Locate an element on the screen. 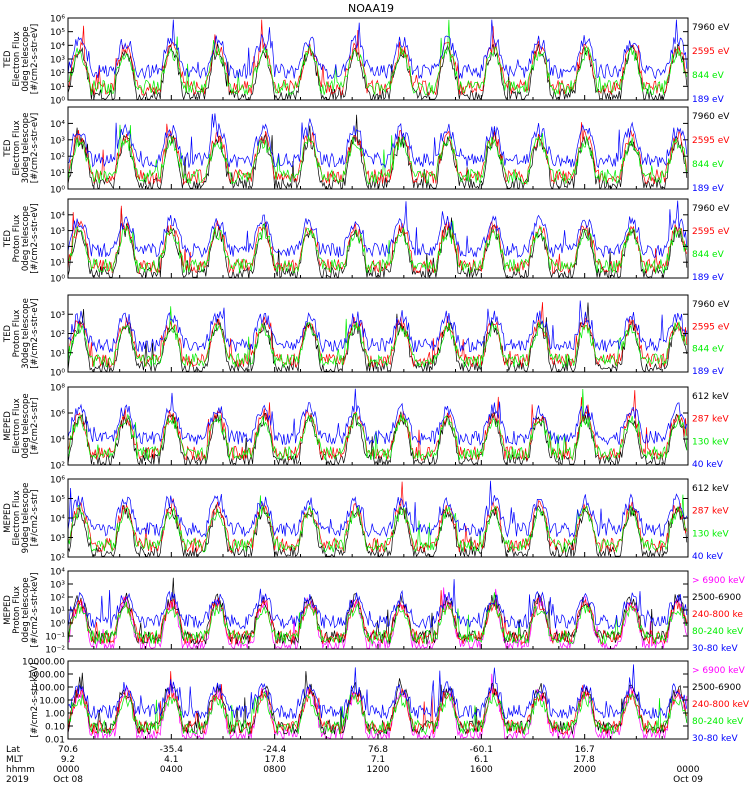 Image resolution: width=750 pixels, height=800 pixels. y-tick-label: 10⁵ is located at coordinates (57, 500).